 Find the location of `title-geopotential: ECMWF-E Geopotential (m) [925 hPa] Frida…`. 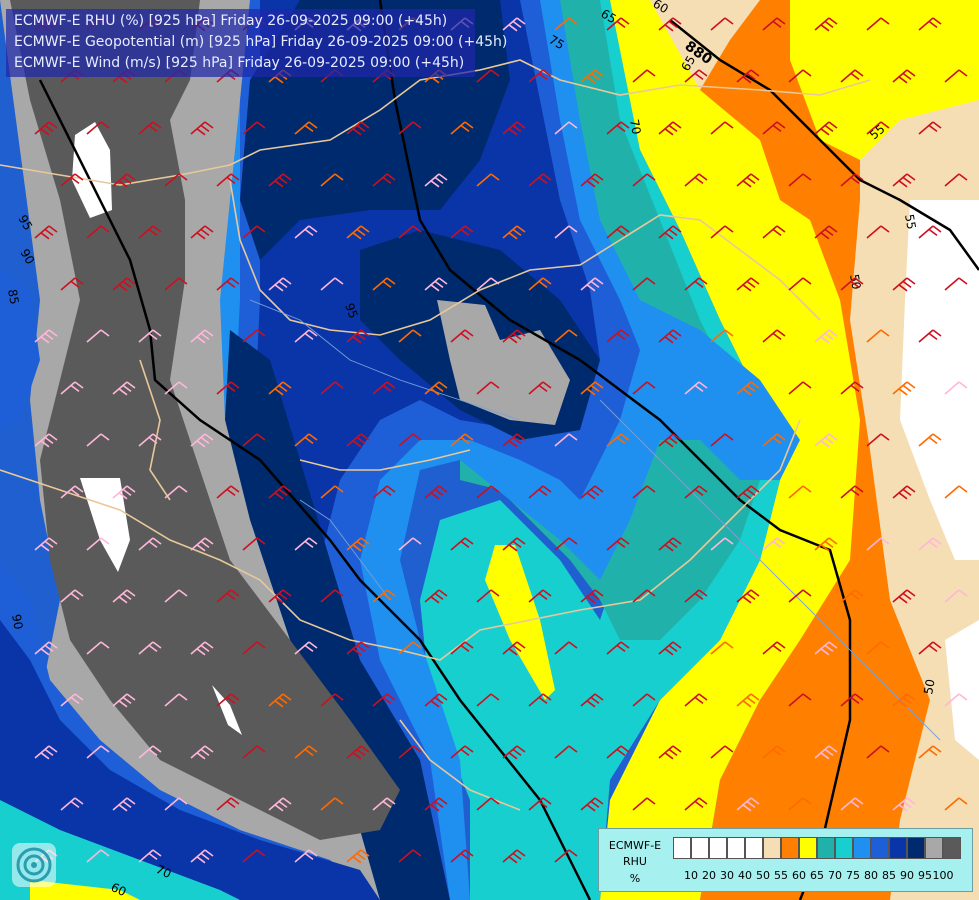

title-geopotential: ECMWF-E Geopotential (m) [925 hPa] Frida… is located at coordinates (261, 42).